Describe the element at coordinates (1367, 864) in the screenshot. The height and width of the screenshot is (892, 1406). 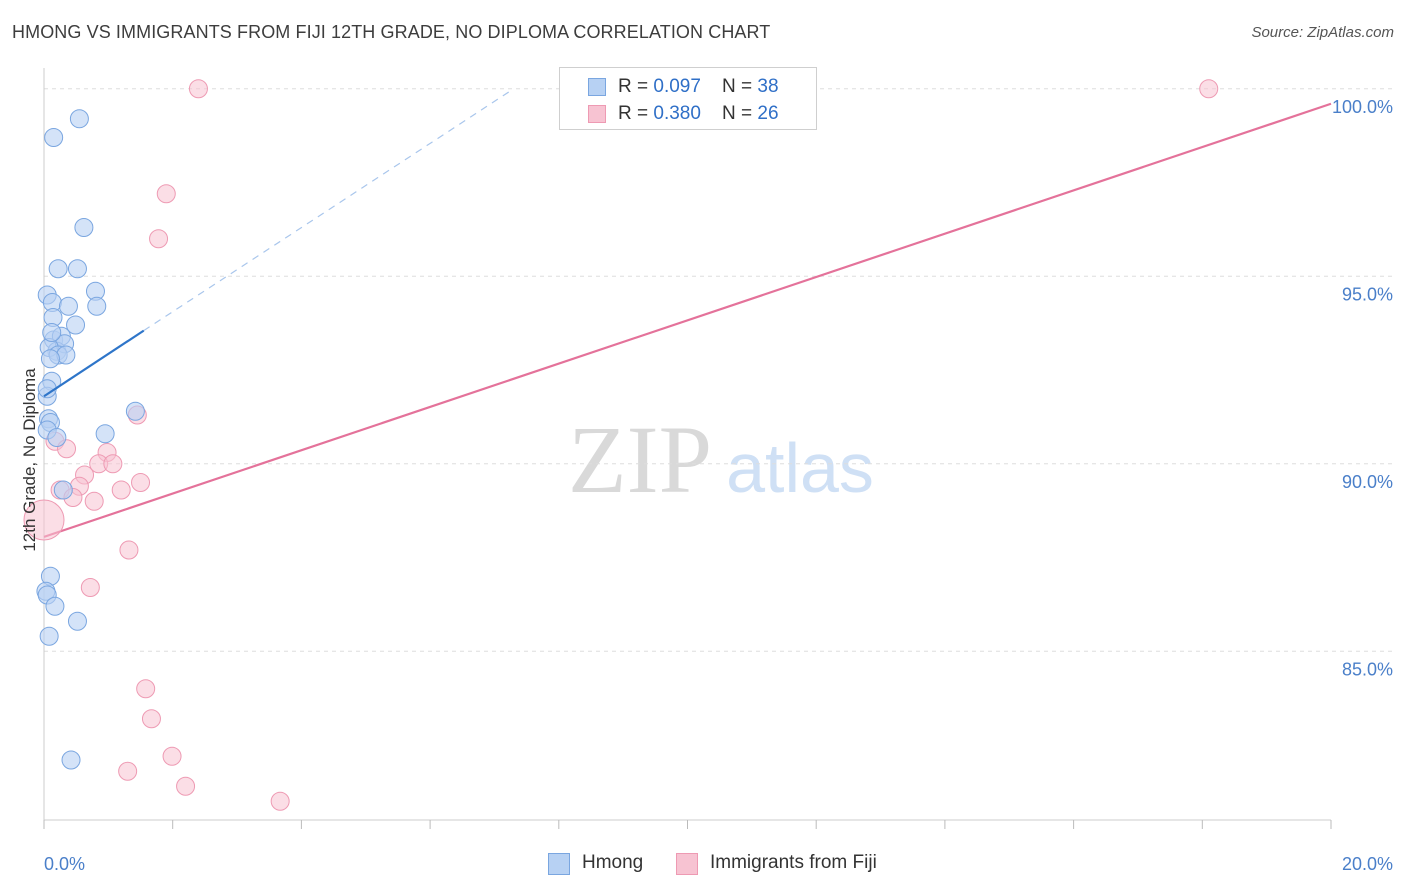
I see `x-tick-label: 20.0%` at that location.